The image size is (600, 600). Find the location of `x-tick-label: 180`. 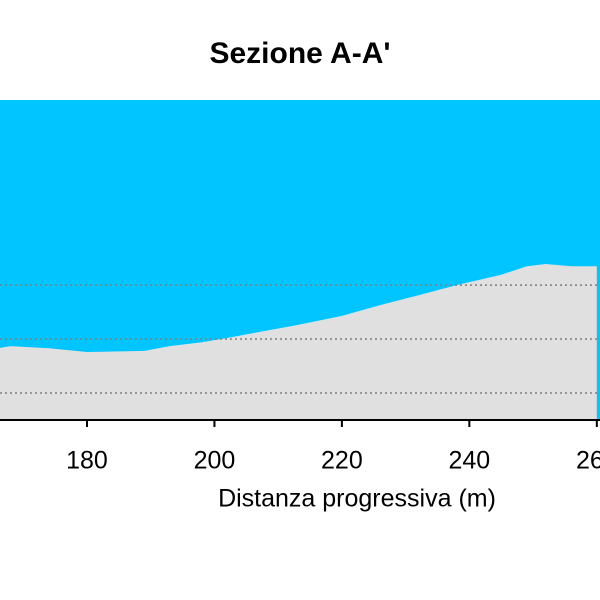

x-tick-label: 180 is located at coordinates (87, 461).